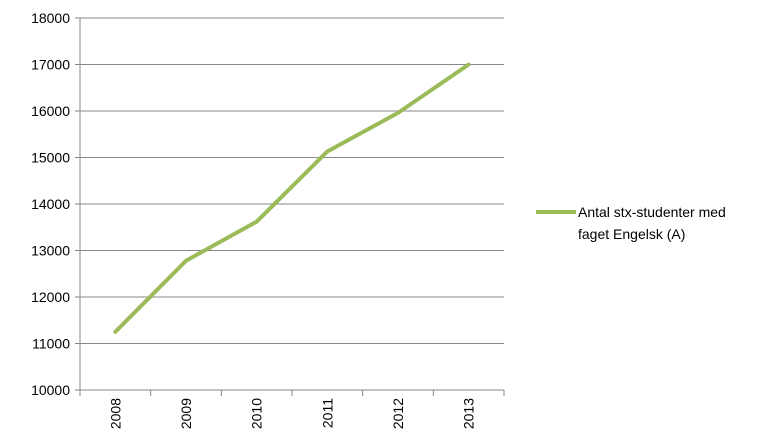  Describe the element at coordinates (652, 212) in the screenshot. I see `legend-label-line-1: Antal stx-studenter med` at that location.